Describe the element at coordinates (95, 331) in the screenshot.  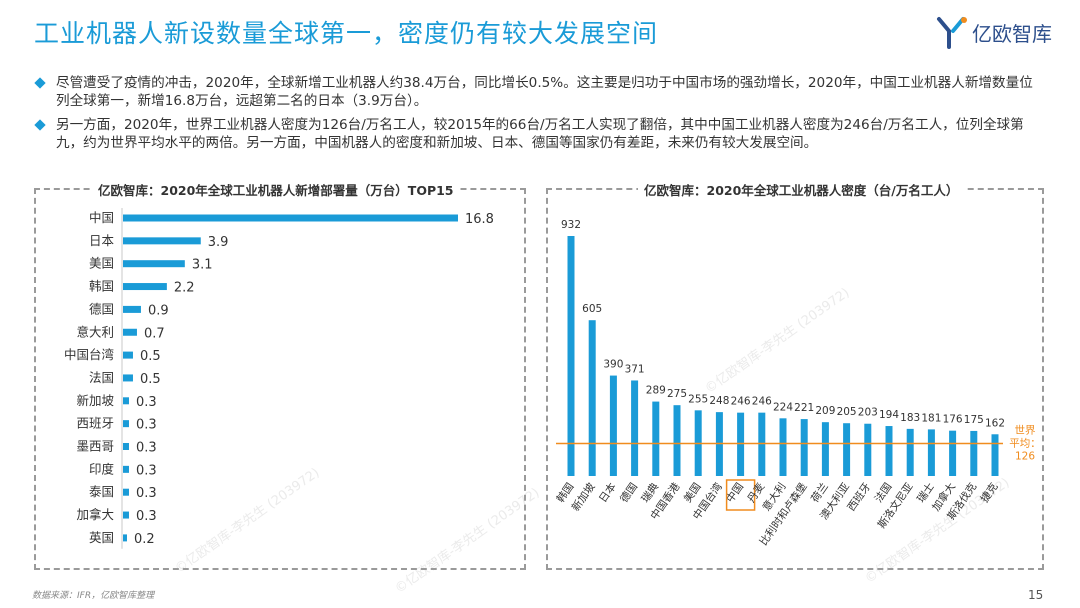
I see `category-label: 意大利` at that location.